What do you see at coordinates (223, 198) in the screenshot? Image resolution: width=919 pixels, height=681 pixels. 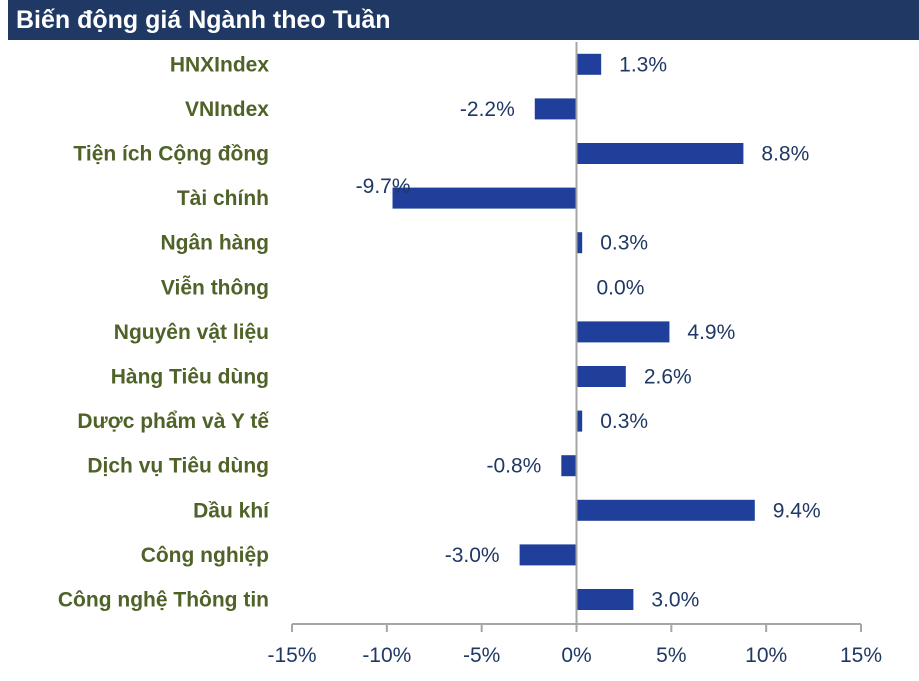 I see `category-label: Tài chính` at bounding box center [223, 198].